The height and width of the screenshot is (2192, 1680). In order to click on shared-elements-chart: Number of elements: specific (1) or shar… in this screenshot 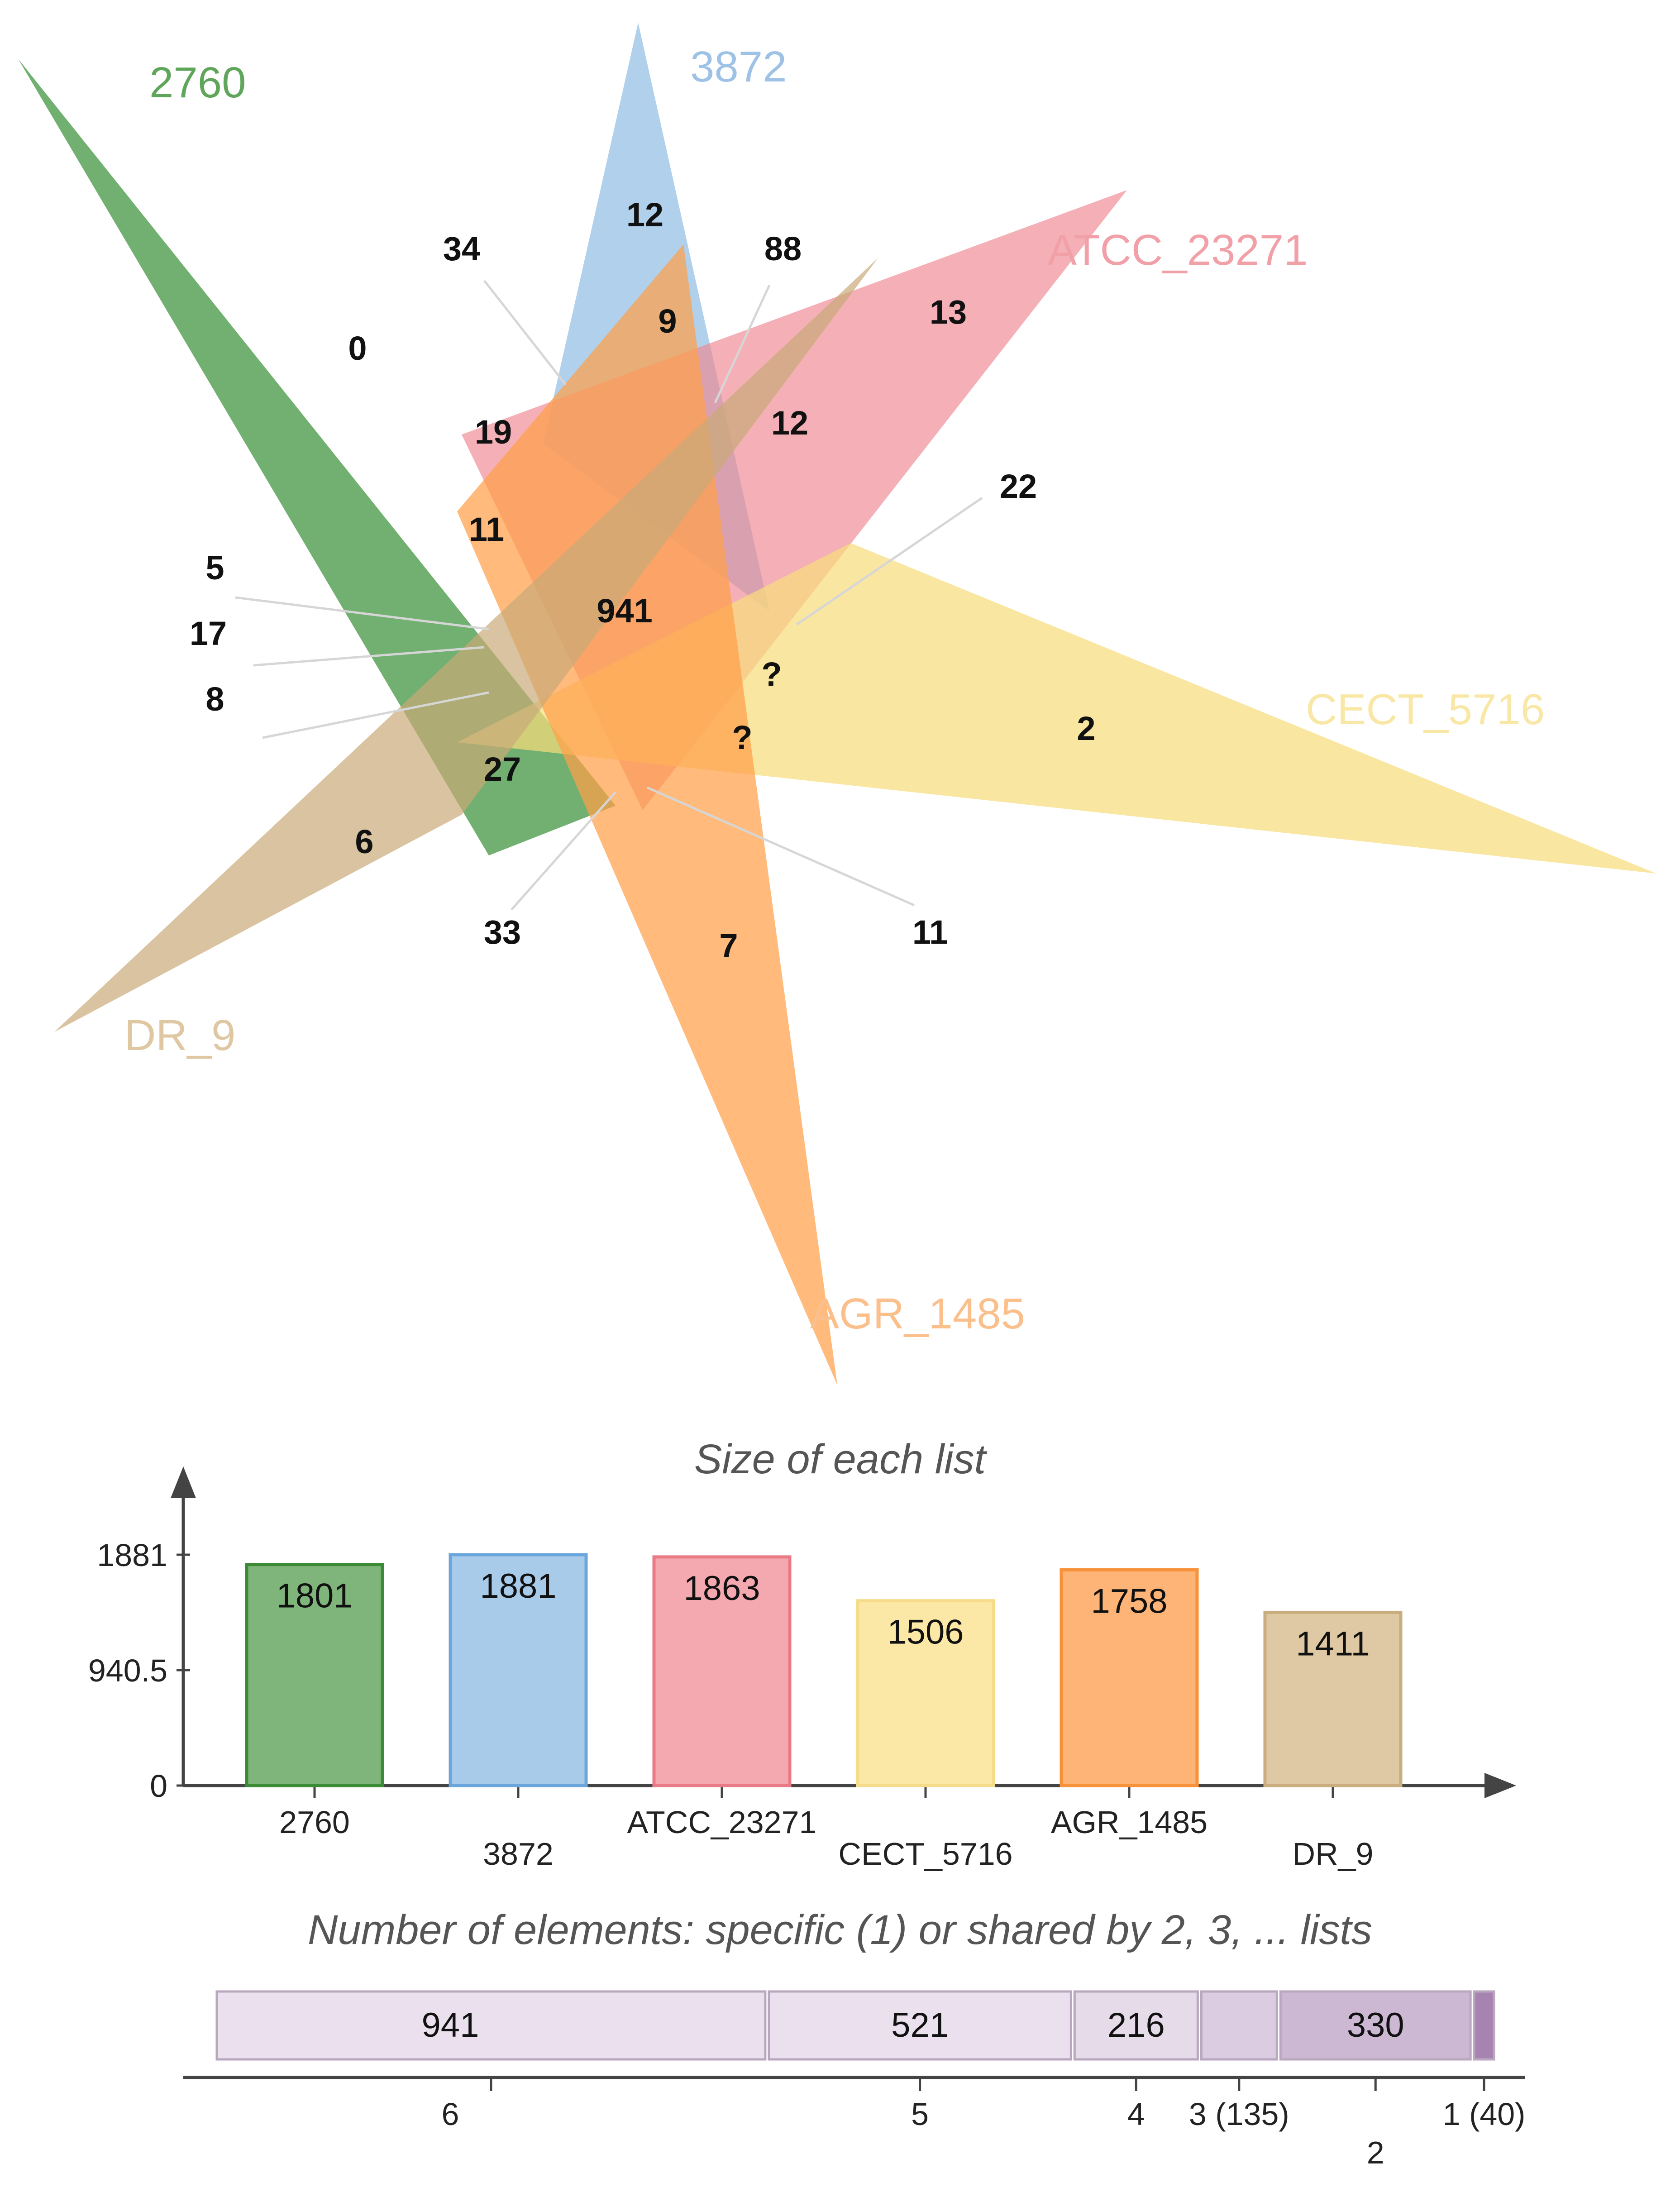, I will do `click(854, 2038)`.